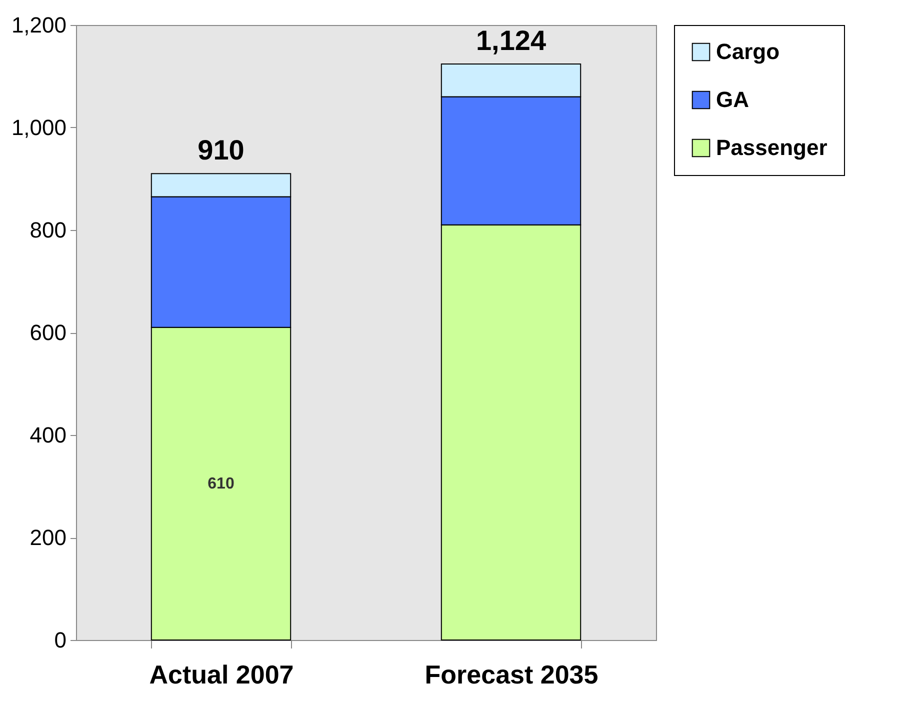 This screenshot has width=904, height=707. What do you see at coordinates (48, 537) in the screenshot?
I see `y-tick-label: 200` at bounding box center [48, 537].